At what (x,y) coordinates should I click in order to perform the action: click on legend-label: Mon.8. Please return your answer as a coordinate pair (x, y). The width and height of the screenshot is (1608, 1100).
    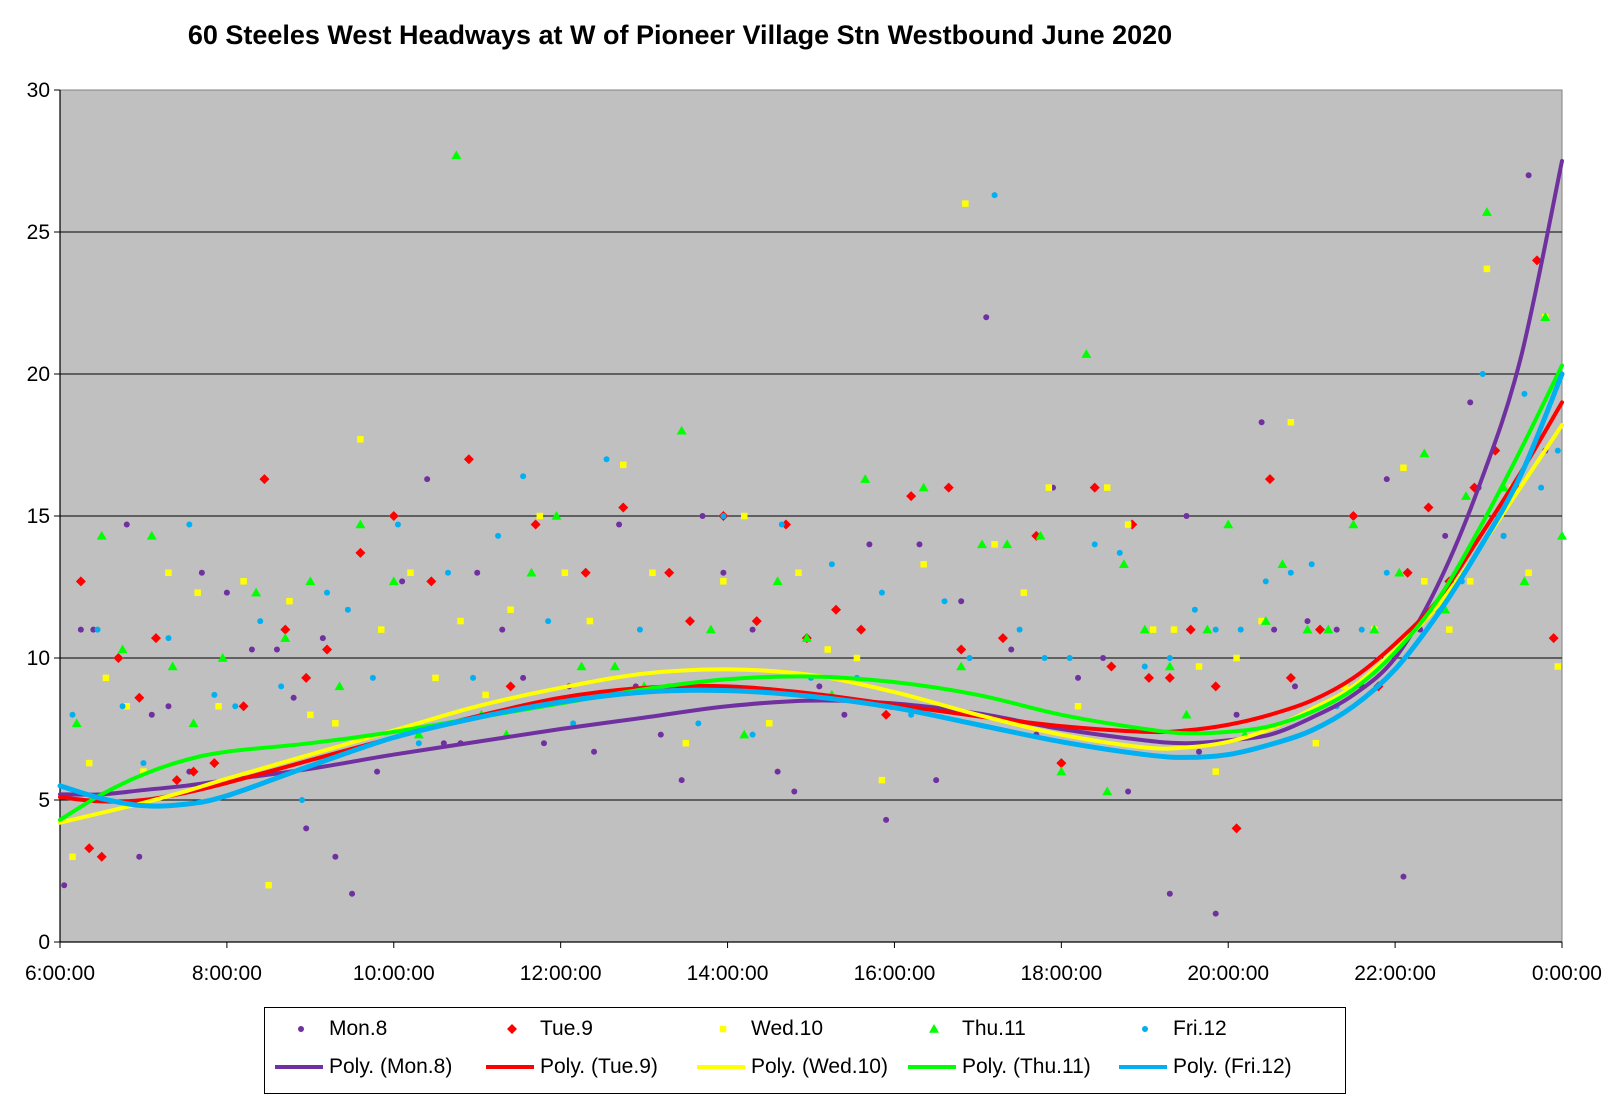
    Looking at the image, I should click on (358, 1028).